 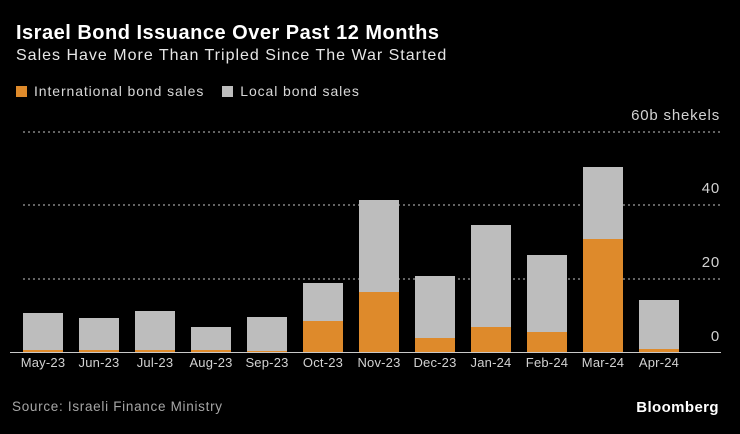 What do you see at coordinates (119, 91) in the screenshot?
I see `legend-label: International bond sales` at bounding box center [119, 91].